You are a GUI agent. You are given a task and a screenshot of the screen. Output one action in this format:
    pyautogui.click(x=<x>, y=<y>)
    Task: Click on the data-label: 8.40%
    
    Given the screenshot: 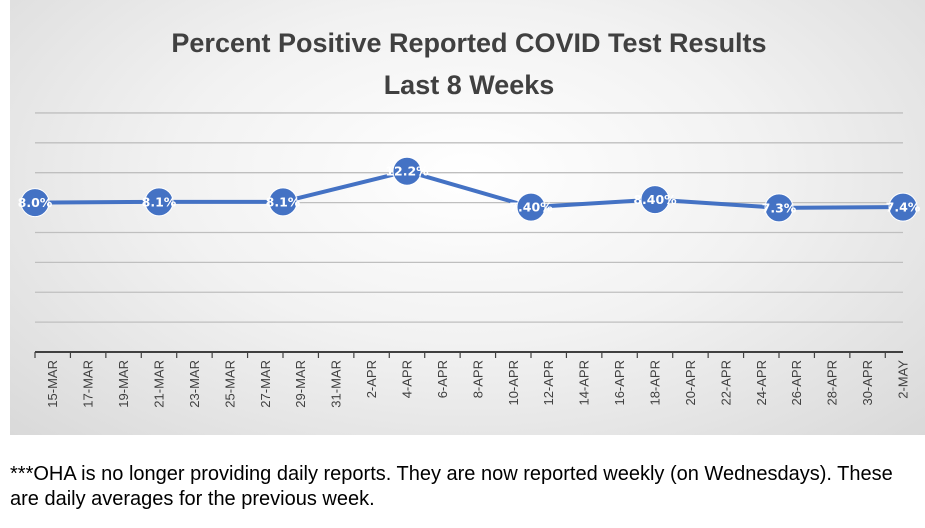 What is the action you would take?
    pyautogui.click(x=655, y=199)
    